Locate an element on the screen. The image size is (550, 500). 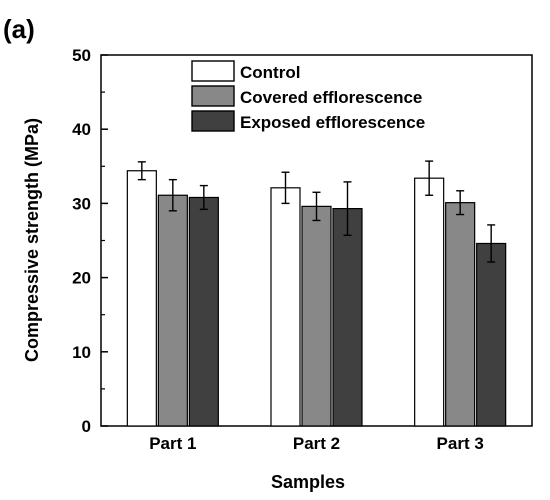
panel-label: (a) is located at coordinates (19, 29).